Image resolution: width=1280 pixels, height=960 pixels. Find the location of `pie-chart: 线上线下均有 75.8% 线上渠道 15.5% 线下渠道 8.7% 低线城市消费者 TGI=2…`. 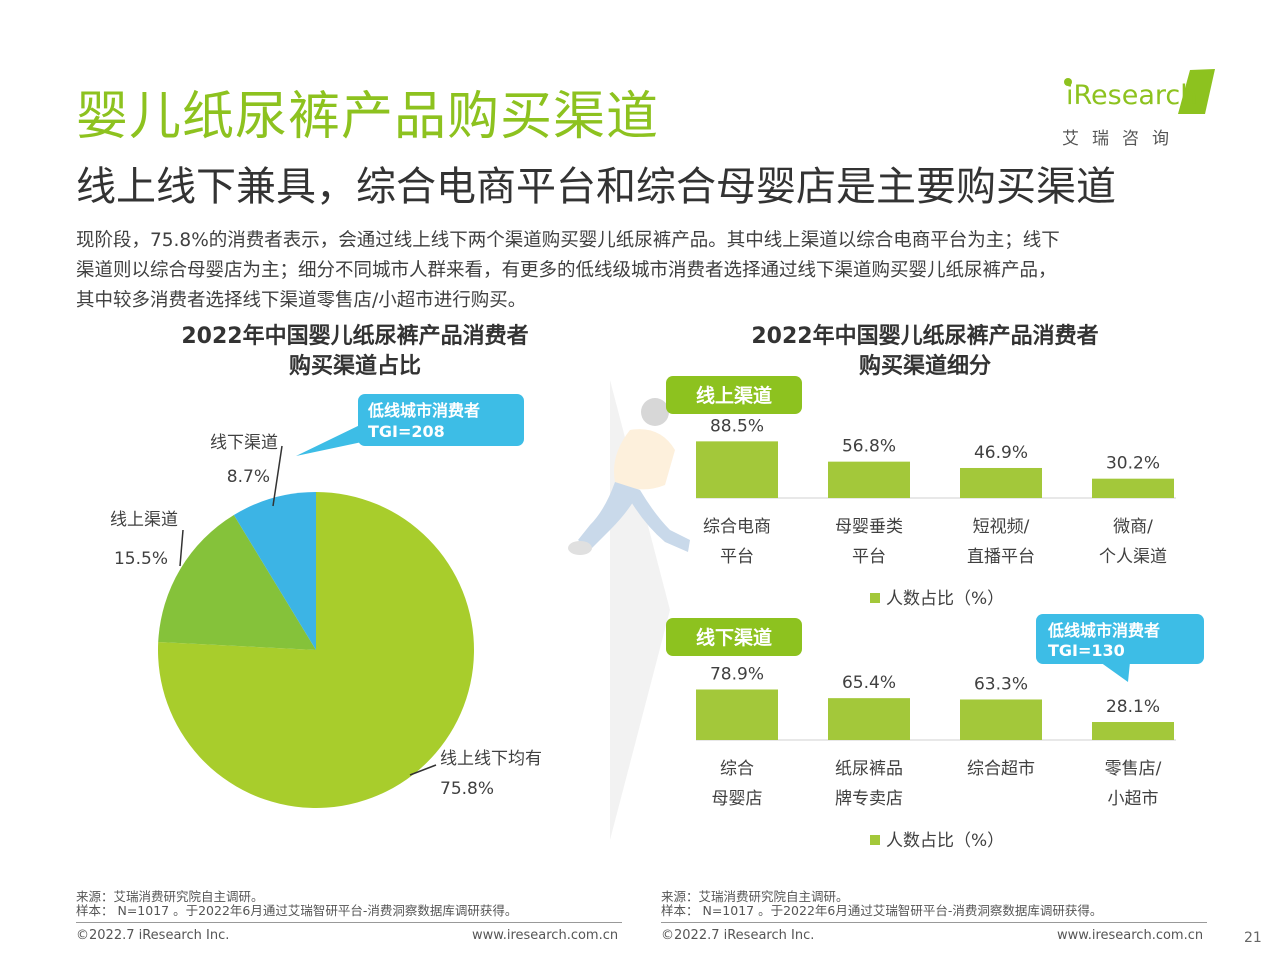

pie-chart: 线上线下均有 75.8% 线上渠道 15.5% 线下渠道 8.7% 低线城市消费者 TGI=2… is located at coordinates (326, 601).